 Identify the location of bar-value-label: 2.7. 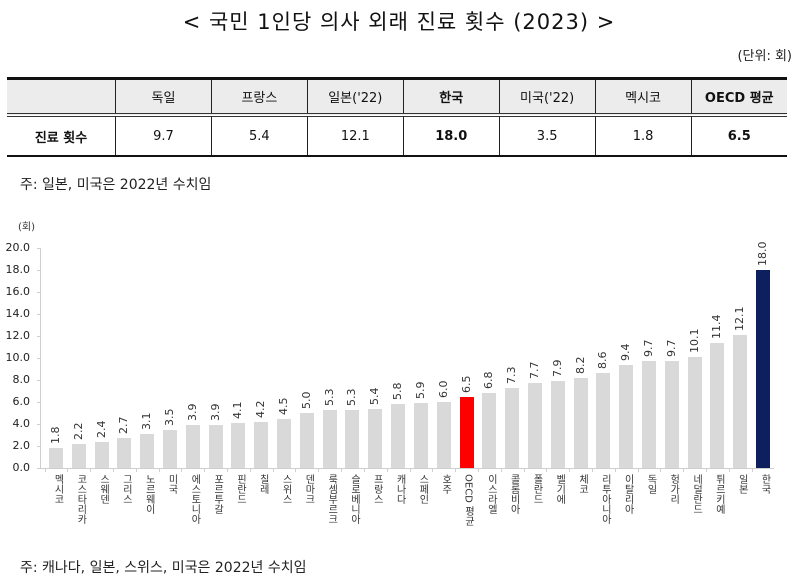
(124, 425).